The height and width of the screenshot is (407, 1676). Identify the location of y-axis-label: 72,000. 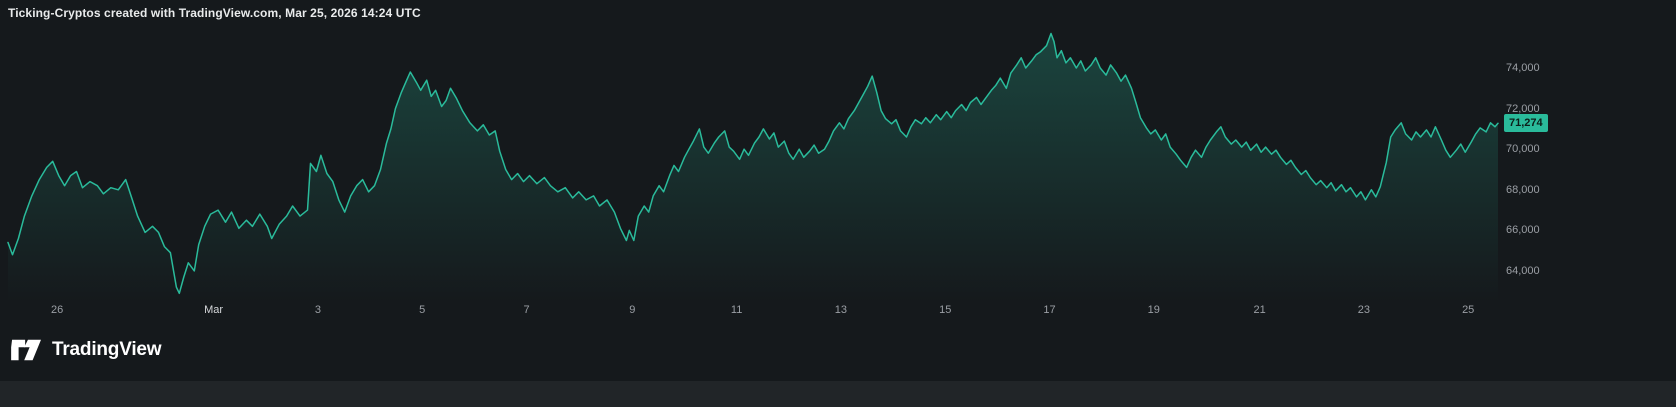
(1523, 108).